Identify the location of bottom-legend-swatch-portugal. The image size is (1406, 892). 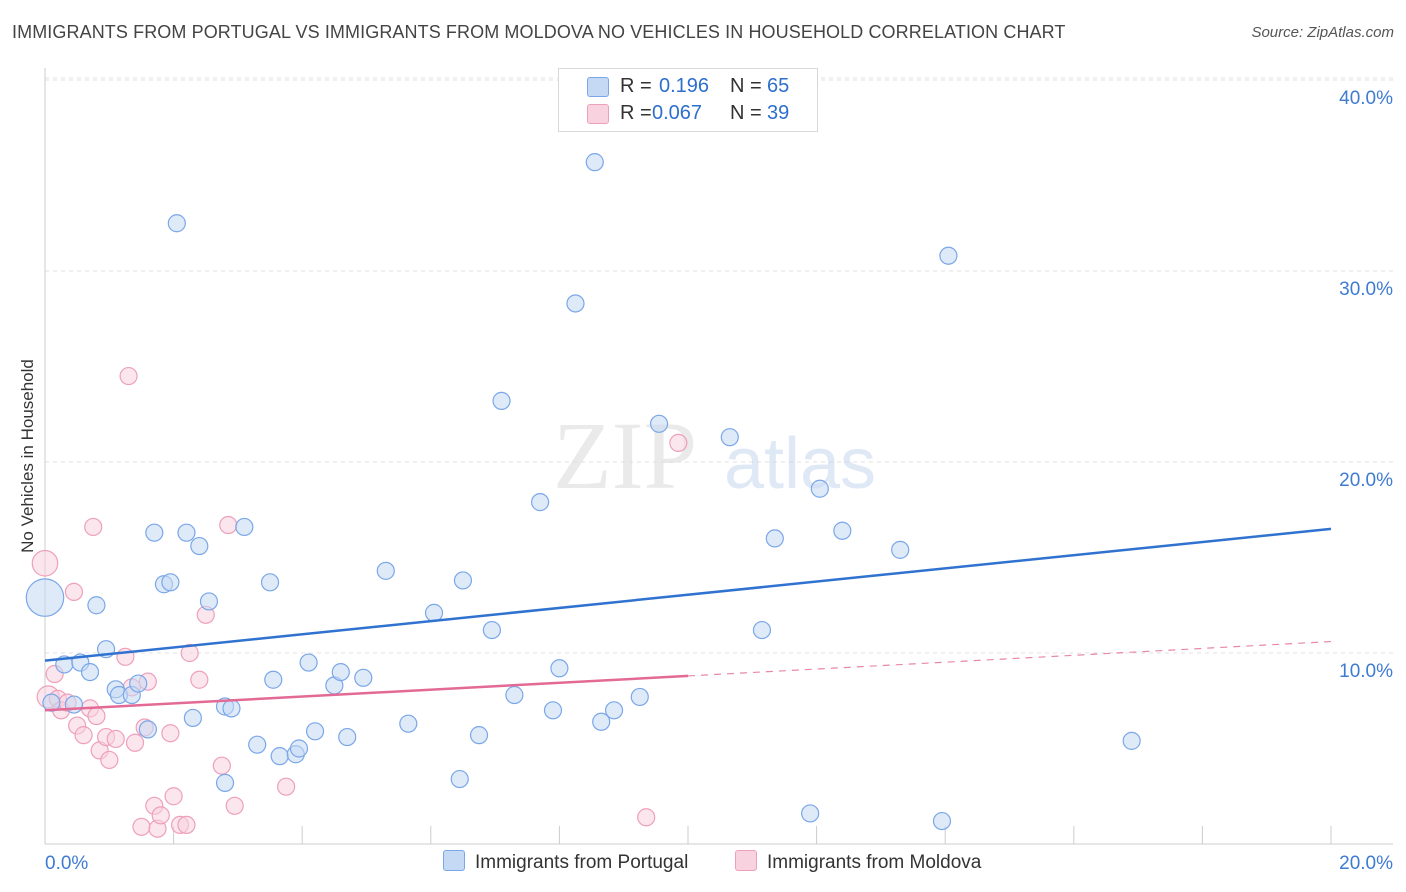
(454, 860).